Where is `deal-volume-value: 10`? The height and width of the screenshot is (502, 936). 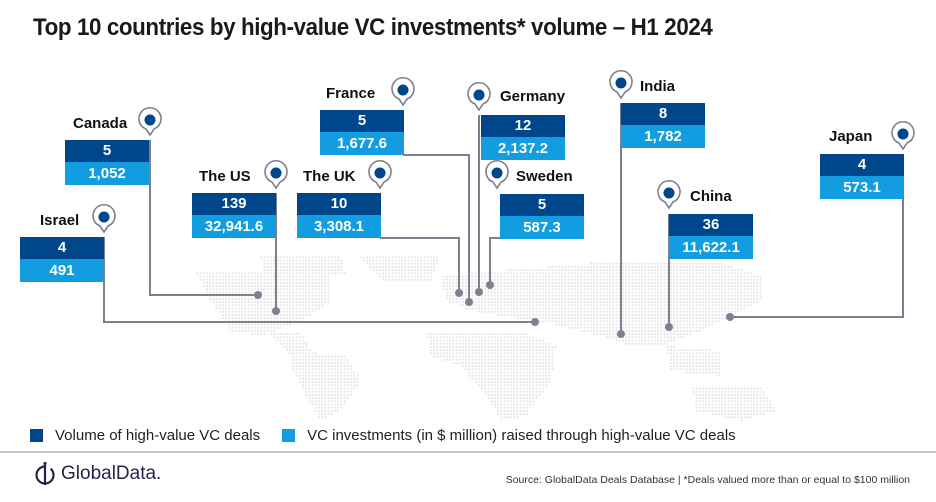
deal-volume-value: 10 is located at coordinates (339, 204).